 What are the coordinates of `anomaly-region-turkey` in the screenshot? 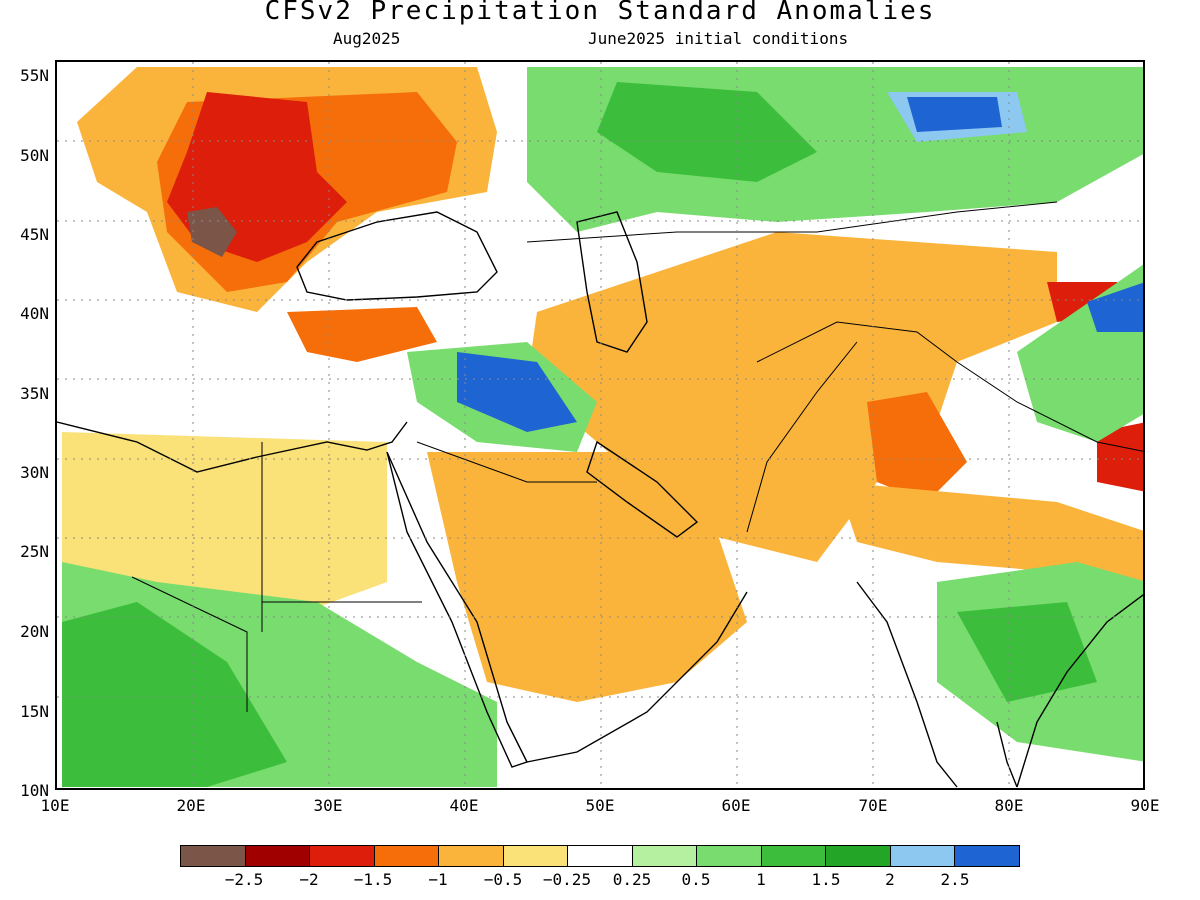 It's located at (362, 334).